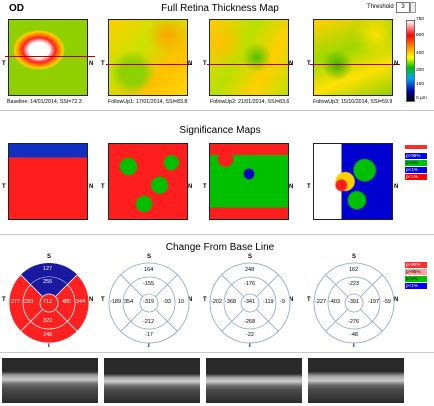 Image resolution: width=434 pixels, height=406 pixels. What do you see at coordinates (217, 302) in the screenshot?
I see `fu2-t-outer: -202` at bounding box center [217, 302].